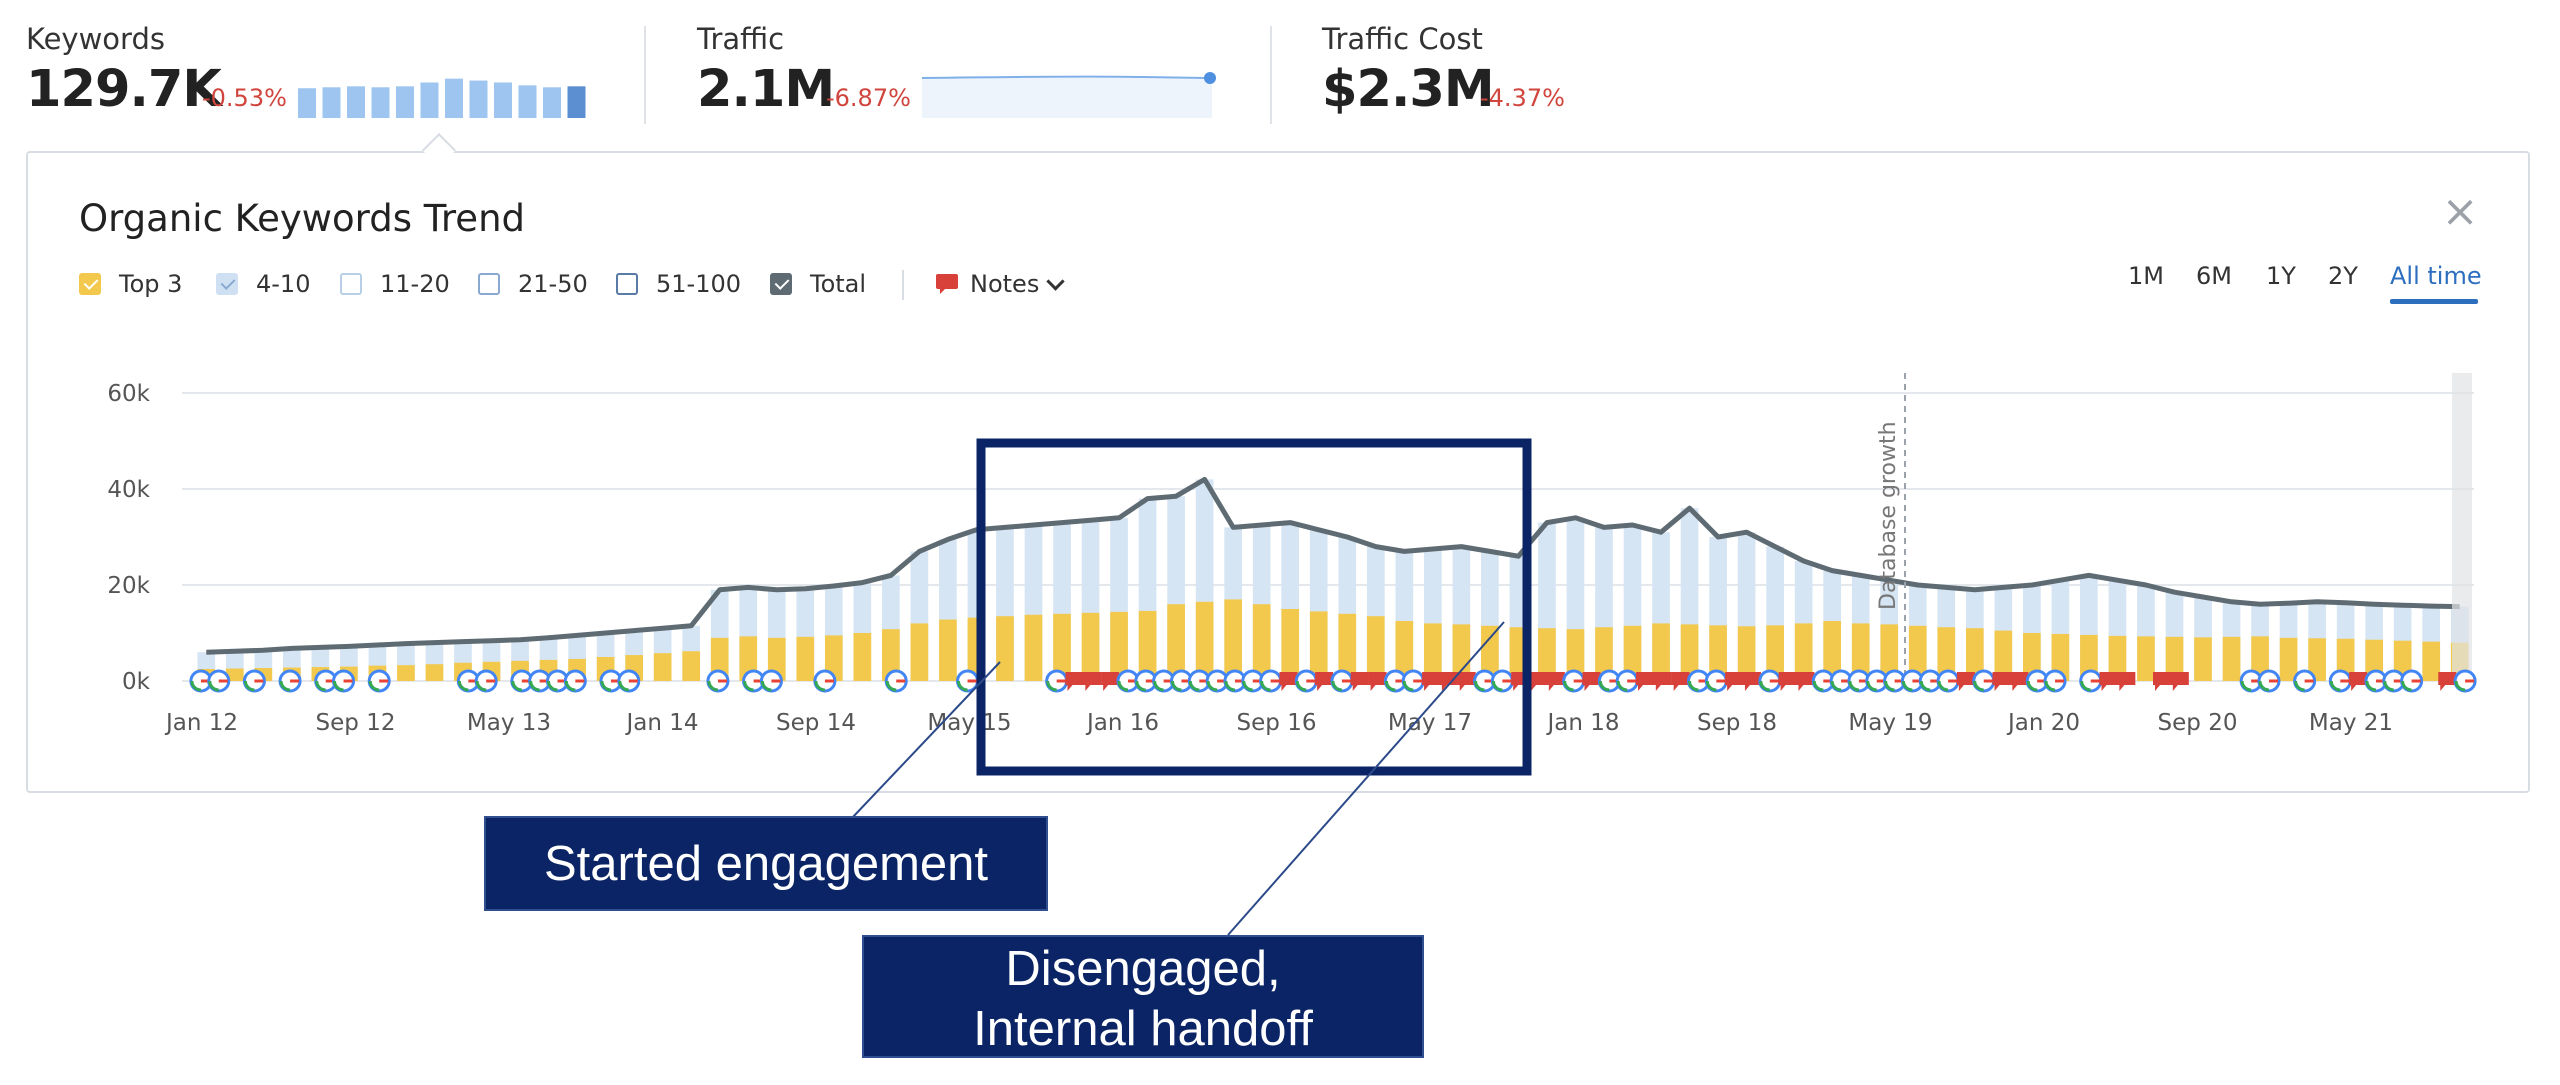 This screenshot has width=2560, height=1085. Describe the element at coordinates (1254, 607) in the screenshot. I see `highlight-box` at that location.